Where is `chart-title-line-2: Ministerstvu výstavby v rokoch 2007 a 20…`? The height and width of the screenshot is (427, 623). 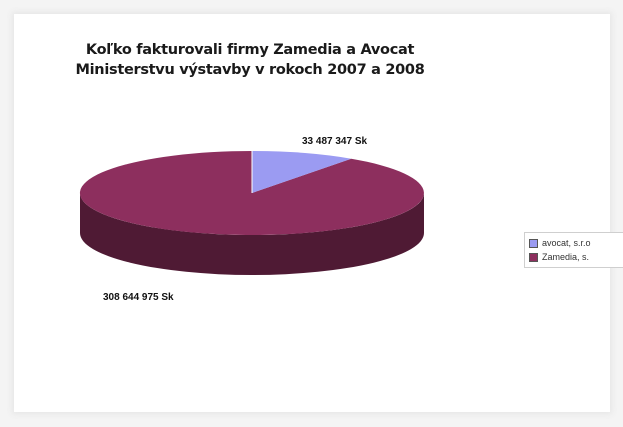 chart-title-line-2: Ministerstvu výstavby v rokoch 2007 a 20… is located at coordinates (250, 70).